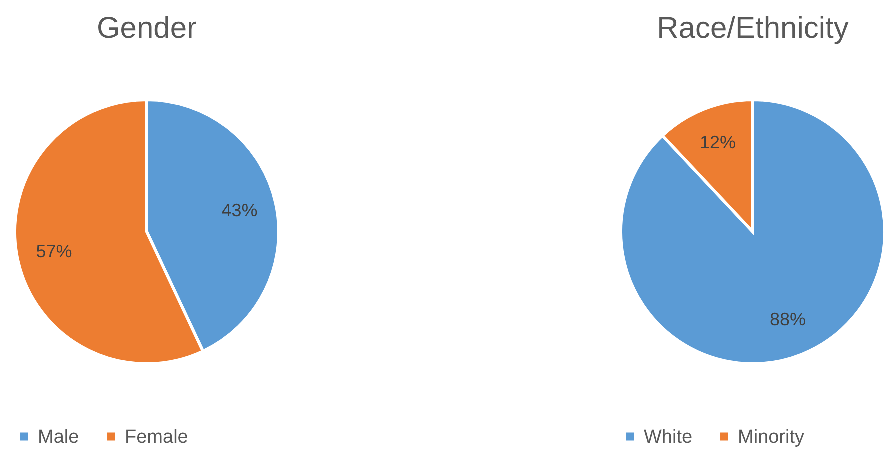 This screenshot has width=894, height=454. What do you see at coordinates (753, 28) in the screenshot?
I see `chart-title: Race/Ethnicity` at bounding box center [753, 28].